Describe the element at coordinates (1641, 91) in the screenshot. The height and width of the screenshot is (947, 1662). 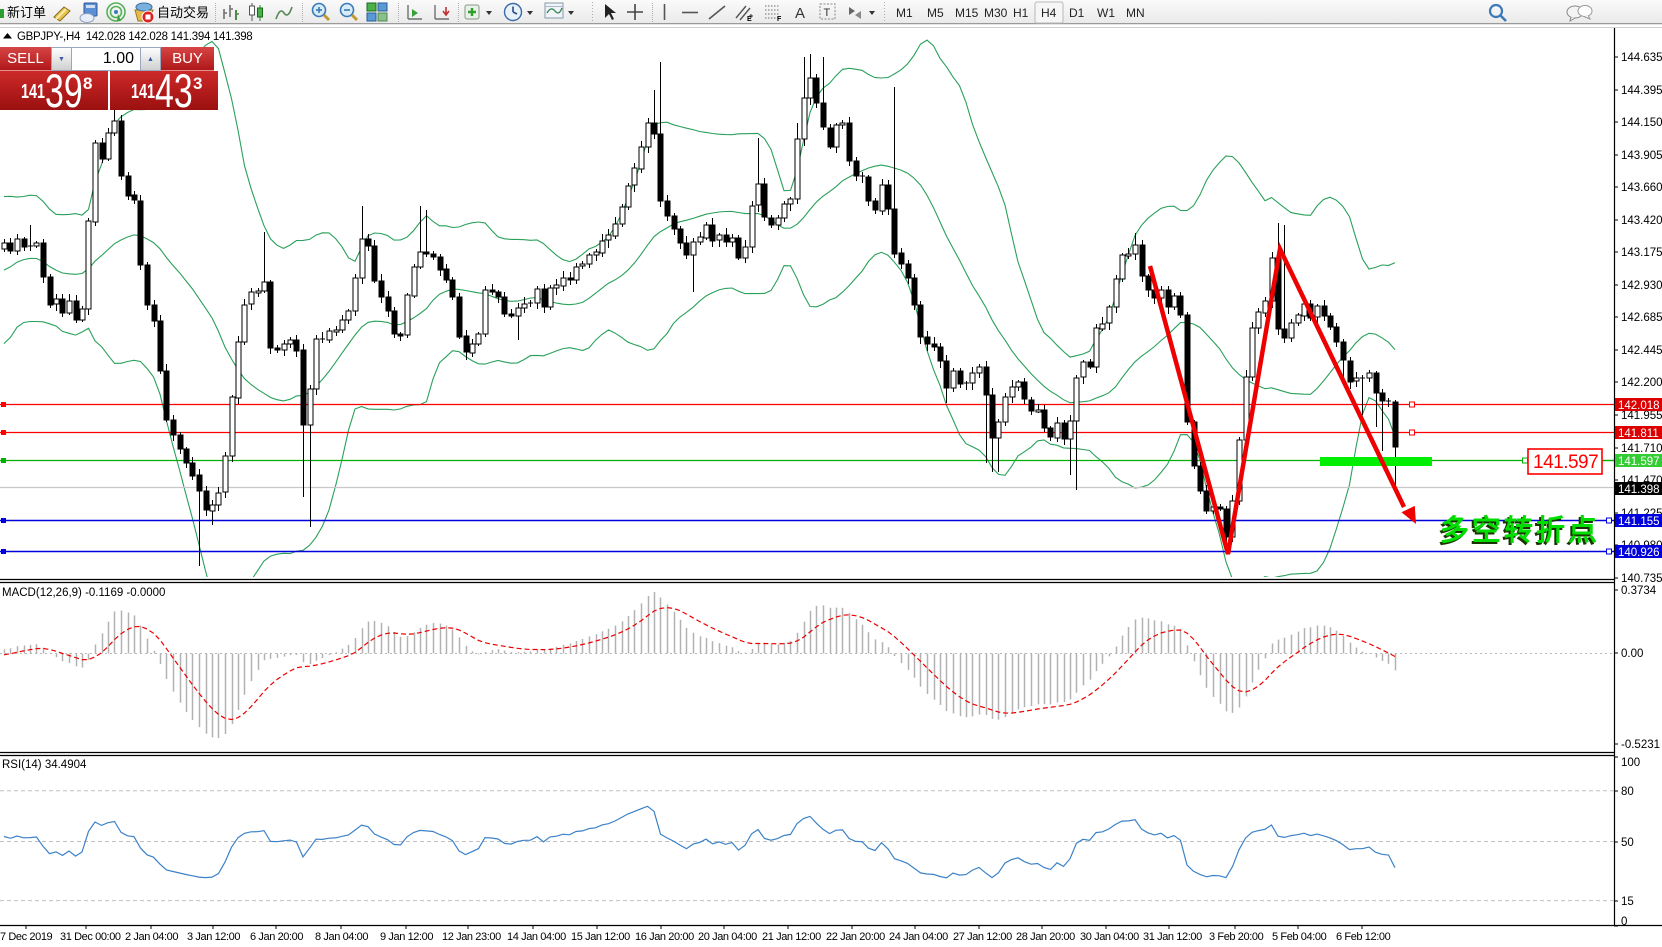
I see `svg-text: 144.395` at that location.